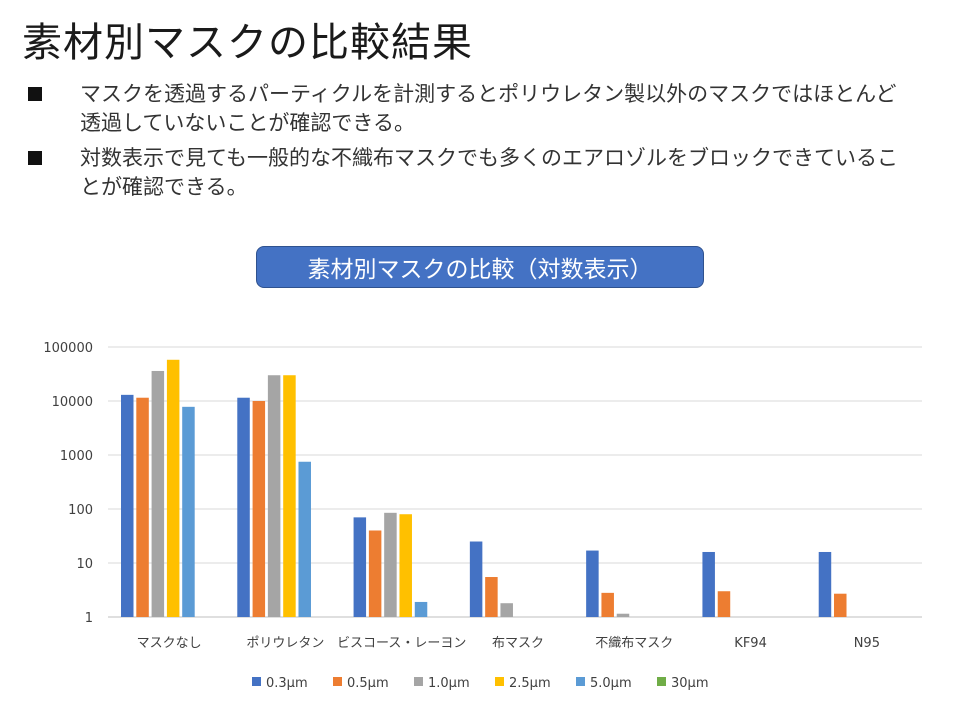 This screenshot has height=720, width=960. Describe the element at coordinates (530, 683) in the screenshot. I see `legend-label: 2.5μm` at that location.